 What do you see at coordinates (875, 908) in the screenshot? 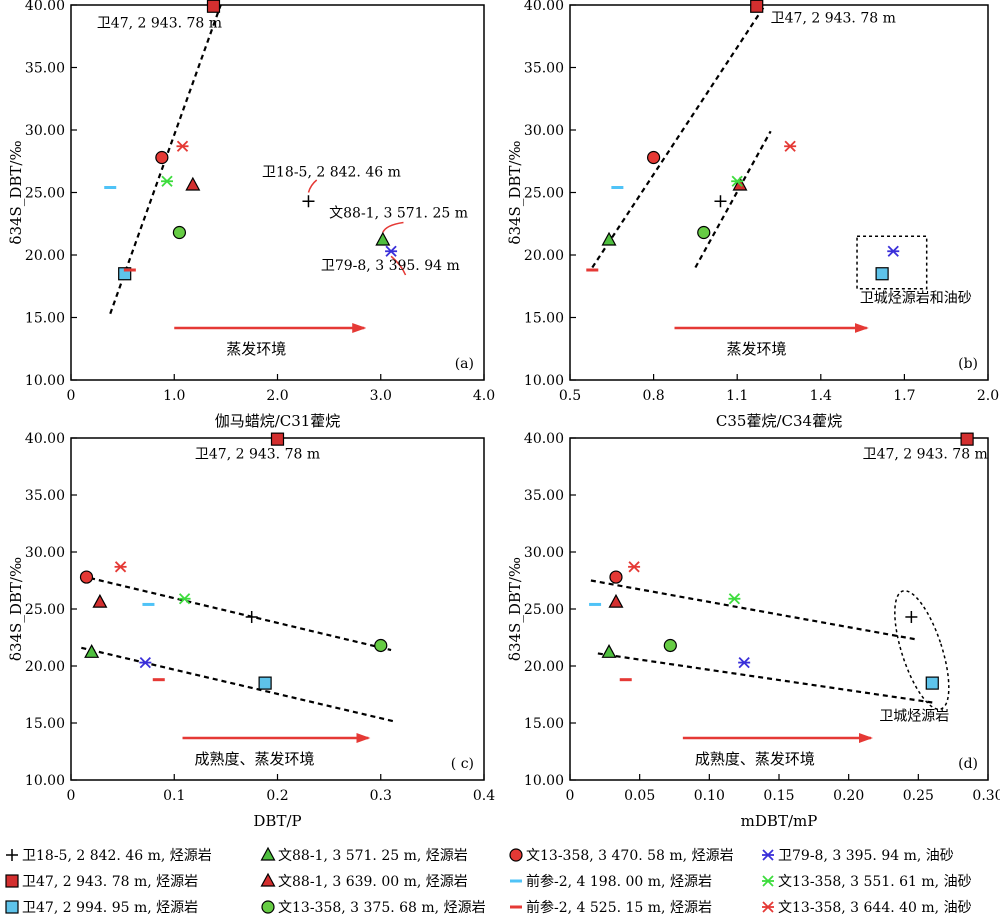
I see `legend-label: 文13-358, 3 644. 40 m, 油砂` at bounding box center [875, 908].